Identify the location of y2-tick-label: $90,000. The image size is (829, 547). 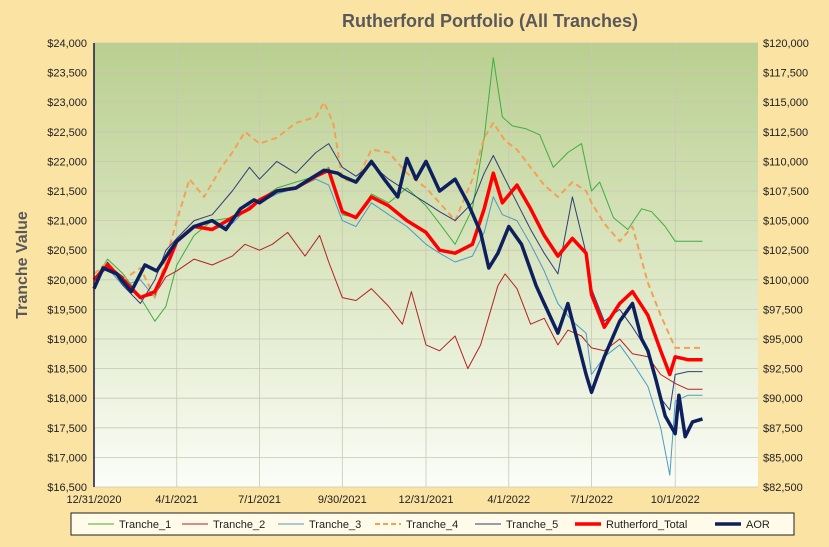
(783, 399).